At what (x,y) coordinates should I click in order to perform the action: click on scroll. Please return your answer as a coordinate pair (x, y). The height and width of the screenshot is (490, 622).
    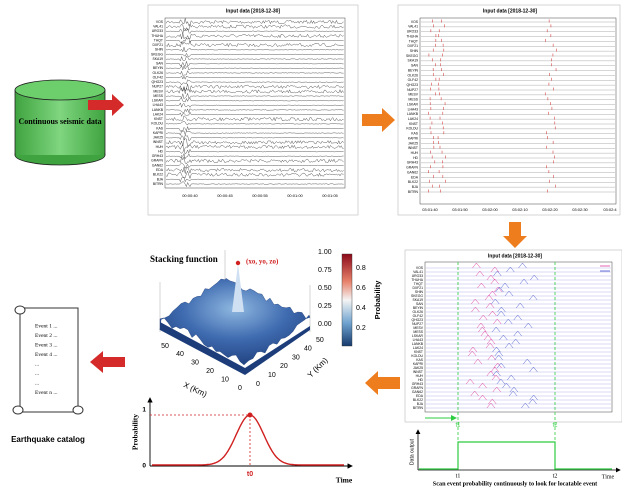
    Looking at the image, I should click on (48, 360).